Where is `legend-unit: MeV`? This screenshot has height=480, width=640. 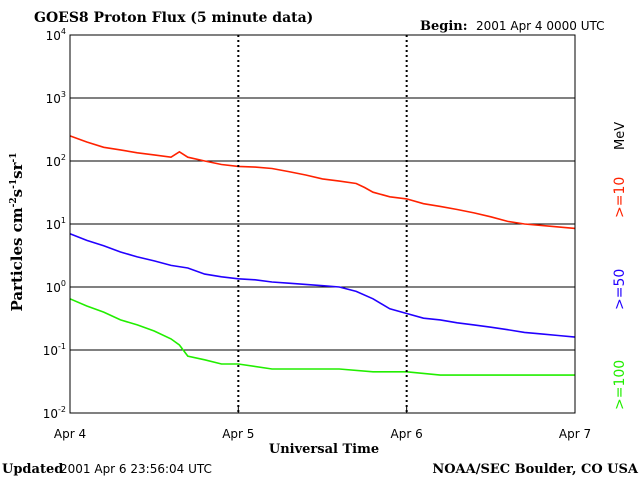
legend-unit: MeV is located at coordinates (620, 136).